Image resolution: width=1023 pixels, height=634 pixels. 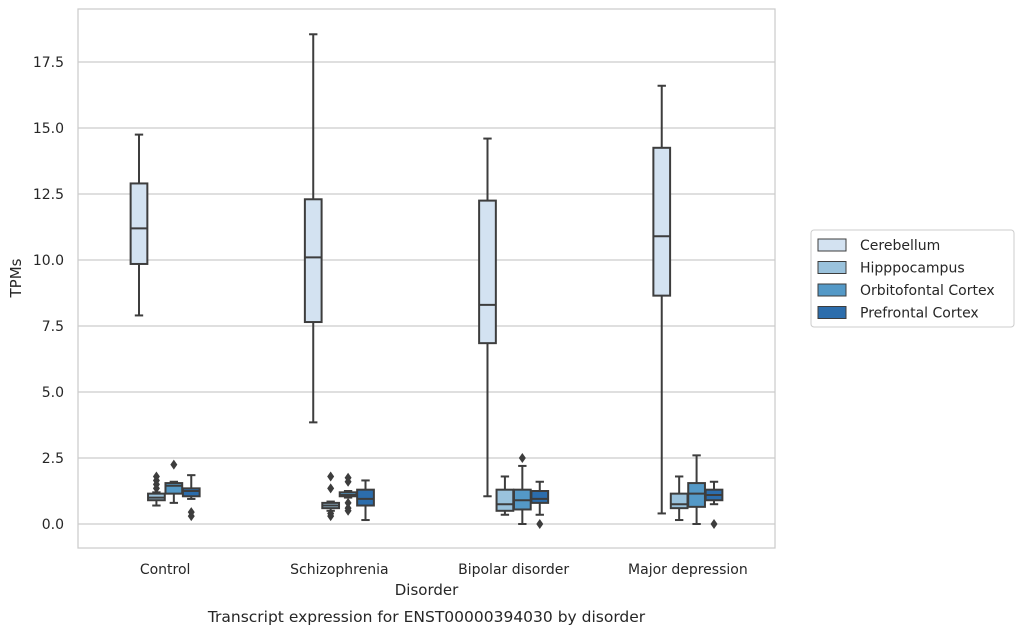 What do you see at coordinates (53, 459) in the screenshot?
I see `y-tick-label: 2.5` at bounding box center [53, 459].